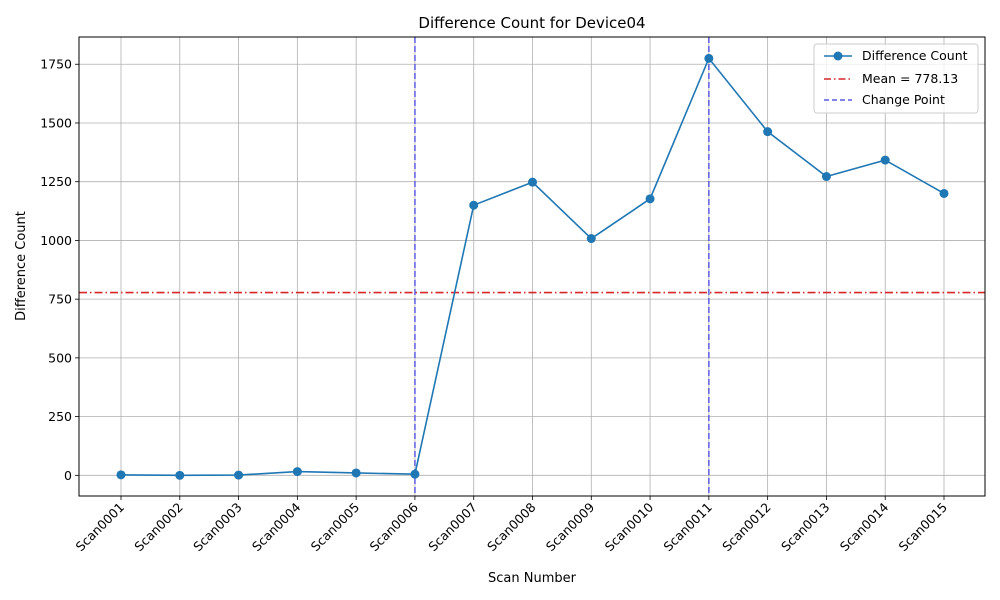  What do you see at coordinates (56, 240) in the screenshot?
I see `y-tick-label: 1000` at bounding box center [56, 240].